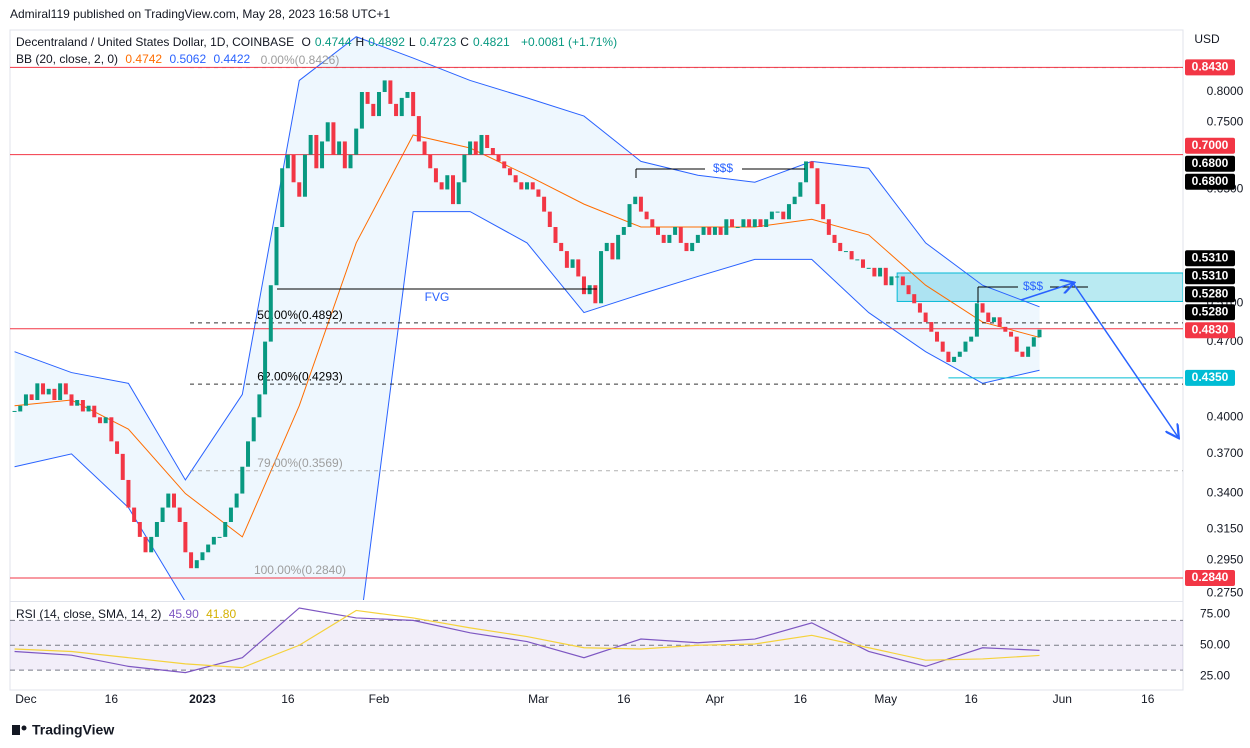  What do you see at coordinates (202, 699) in the screenshot?
I see `x-tick-label: 2023` at bounding box center [202, 699].